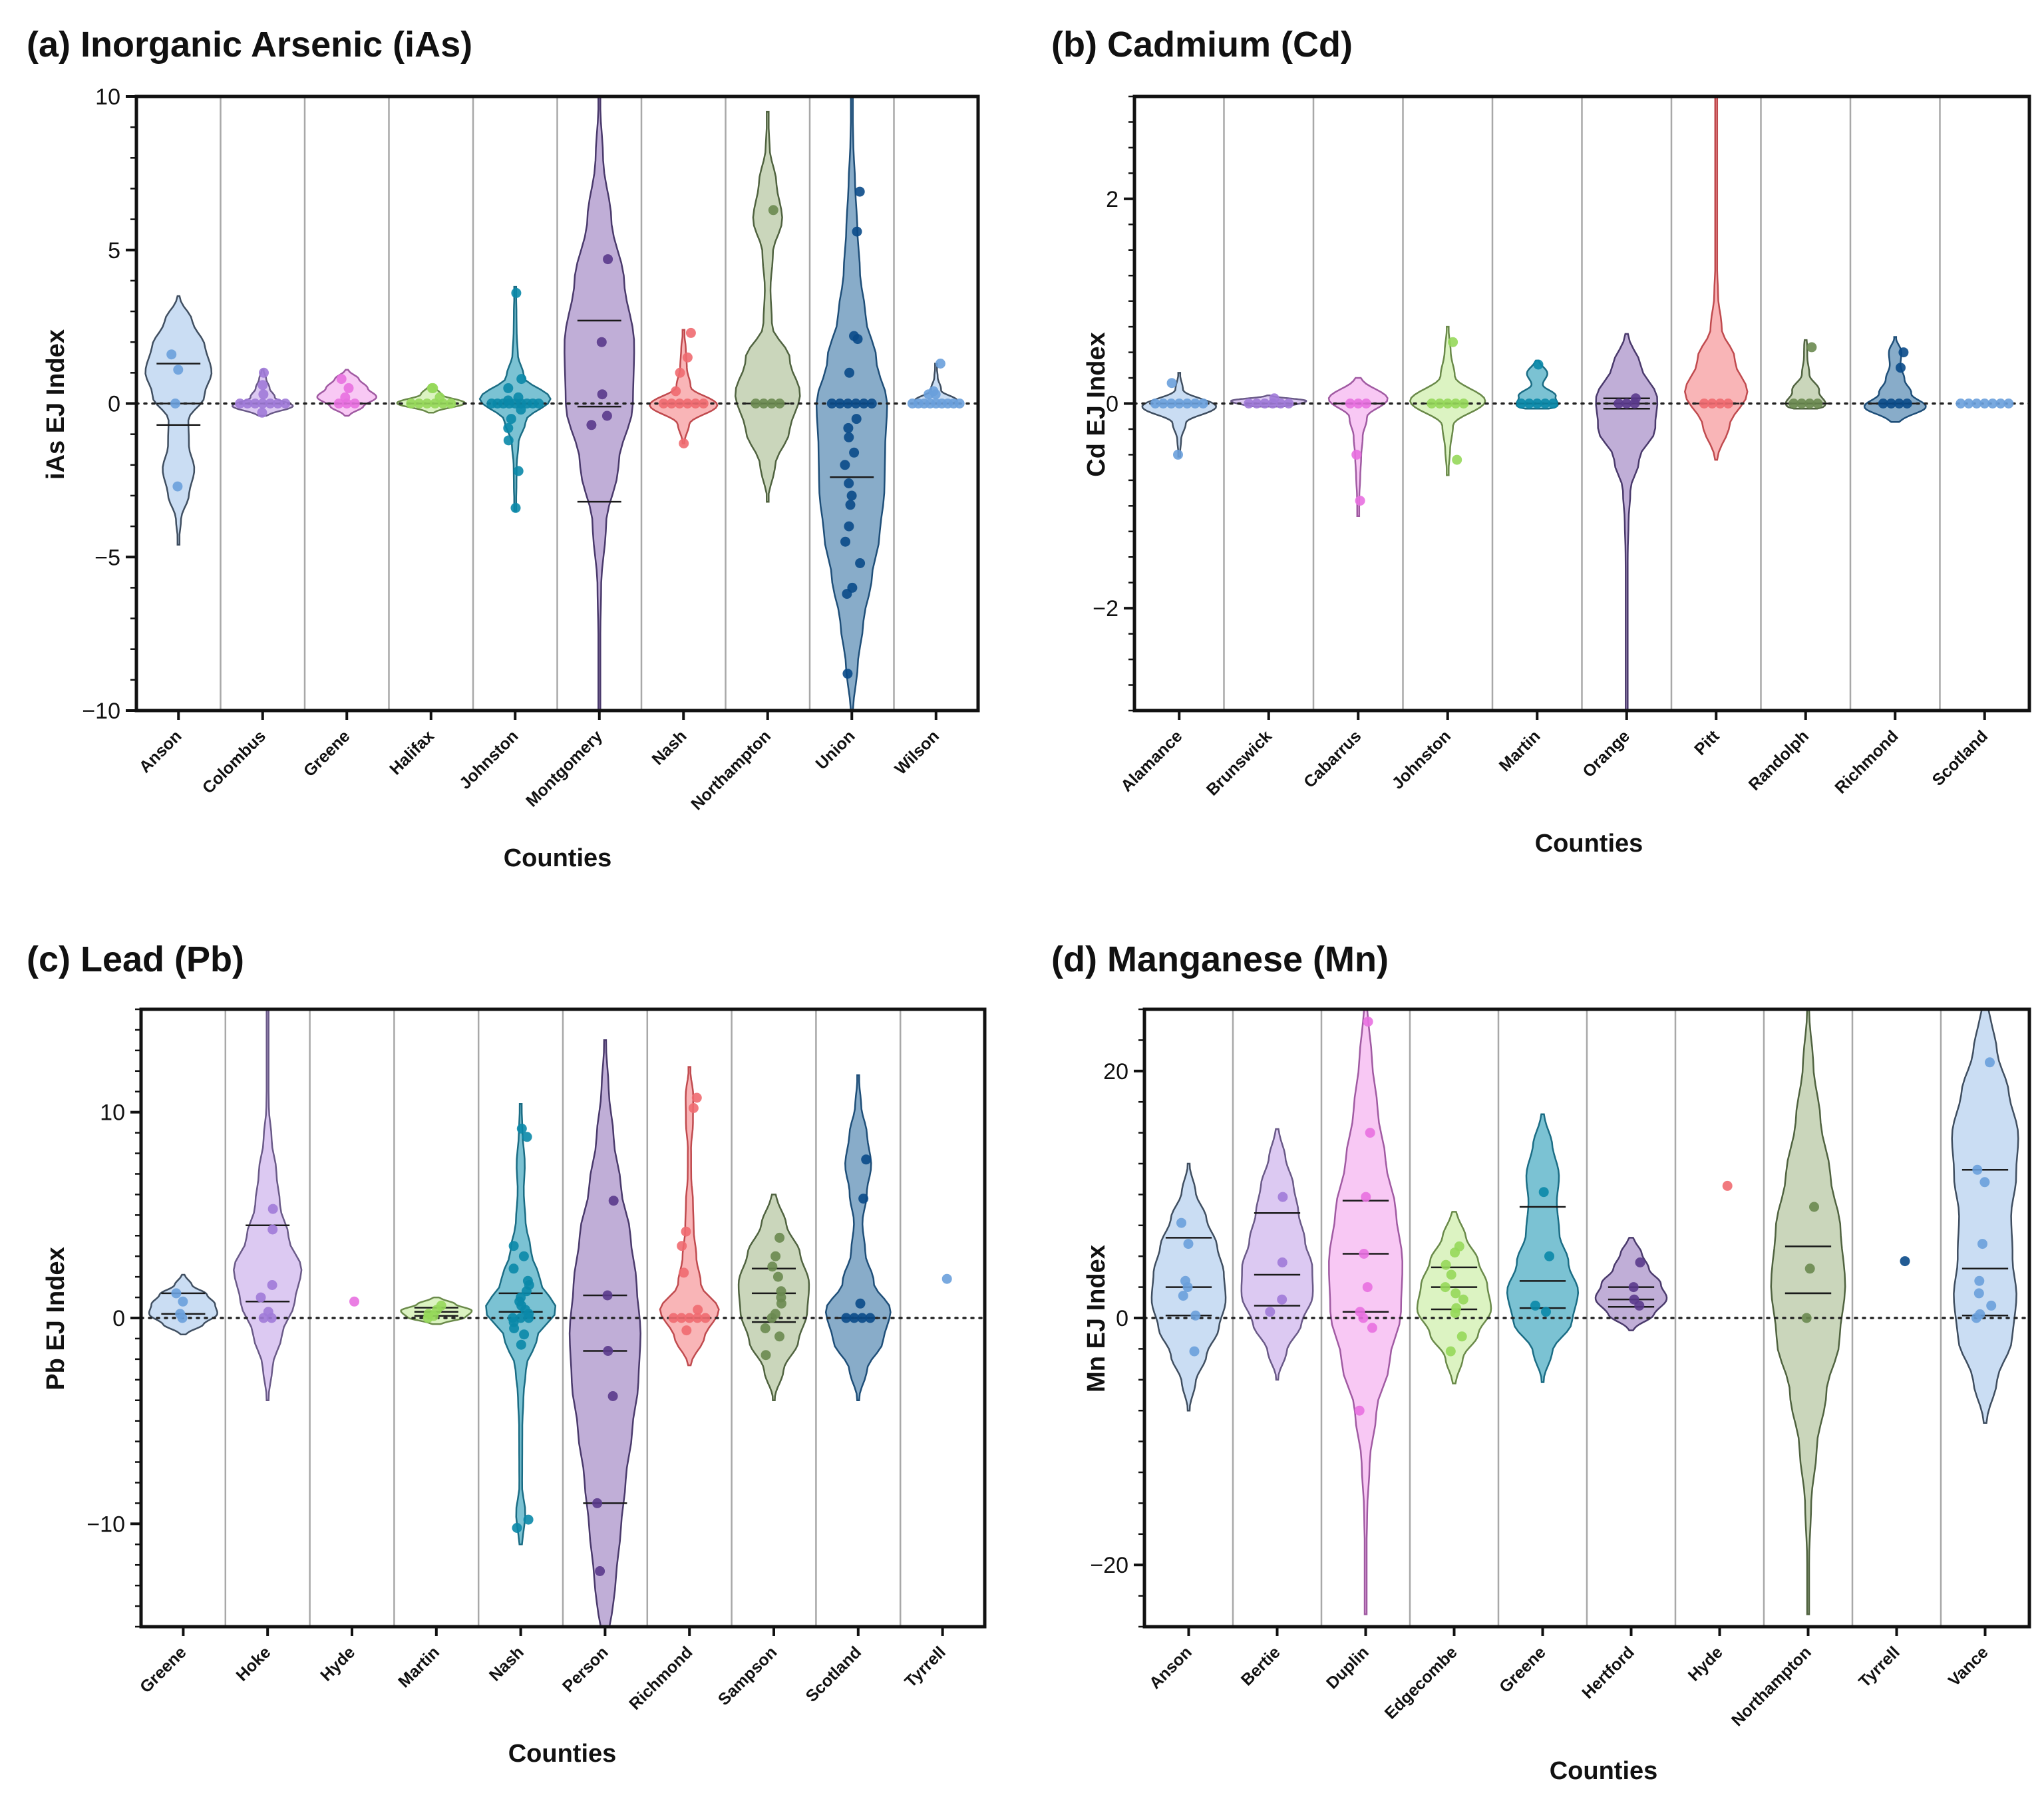 The height and width of the screenshot is (1803, 2044). I want to click on category-label-halifax: Halifax, so click(412, 752).